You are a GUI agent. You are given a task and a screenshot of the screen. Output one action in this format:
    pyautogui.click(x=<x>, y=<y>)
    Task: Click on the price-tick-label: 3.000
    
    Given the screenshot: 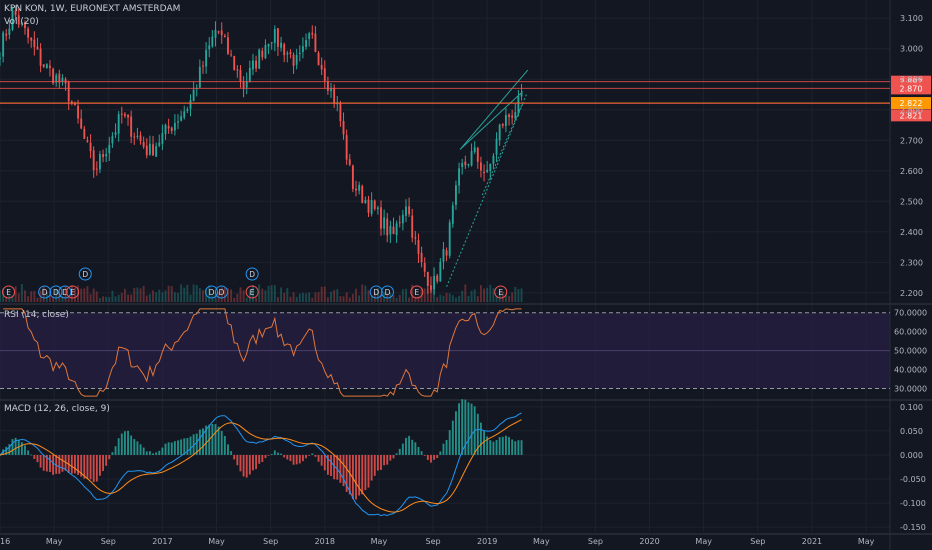 What is the action you would take?
    pyautogui.click(x=911, y=49)
    